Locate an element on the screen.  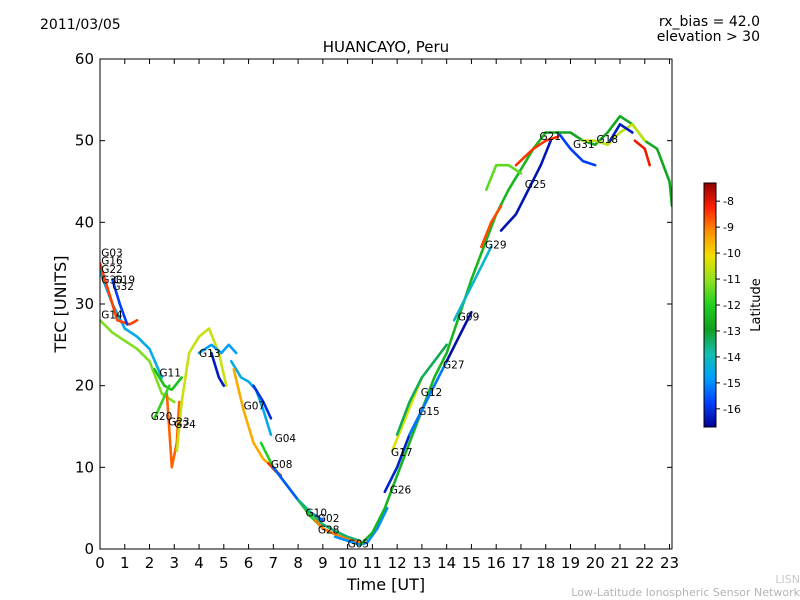
series-g18b is located at coordinates (621, 132).